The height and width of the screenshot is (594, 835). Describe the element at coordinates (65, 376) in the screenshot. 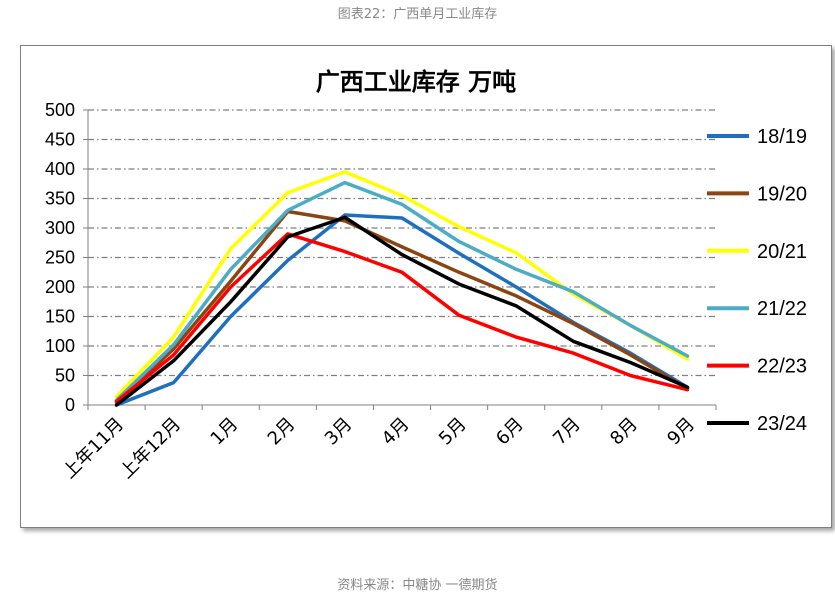

I see `y-tick-label: 50` at that location.